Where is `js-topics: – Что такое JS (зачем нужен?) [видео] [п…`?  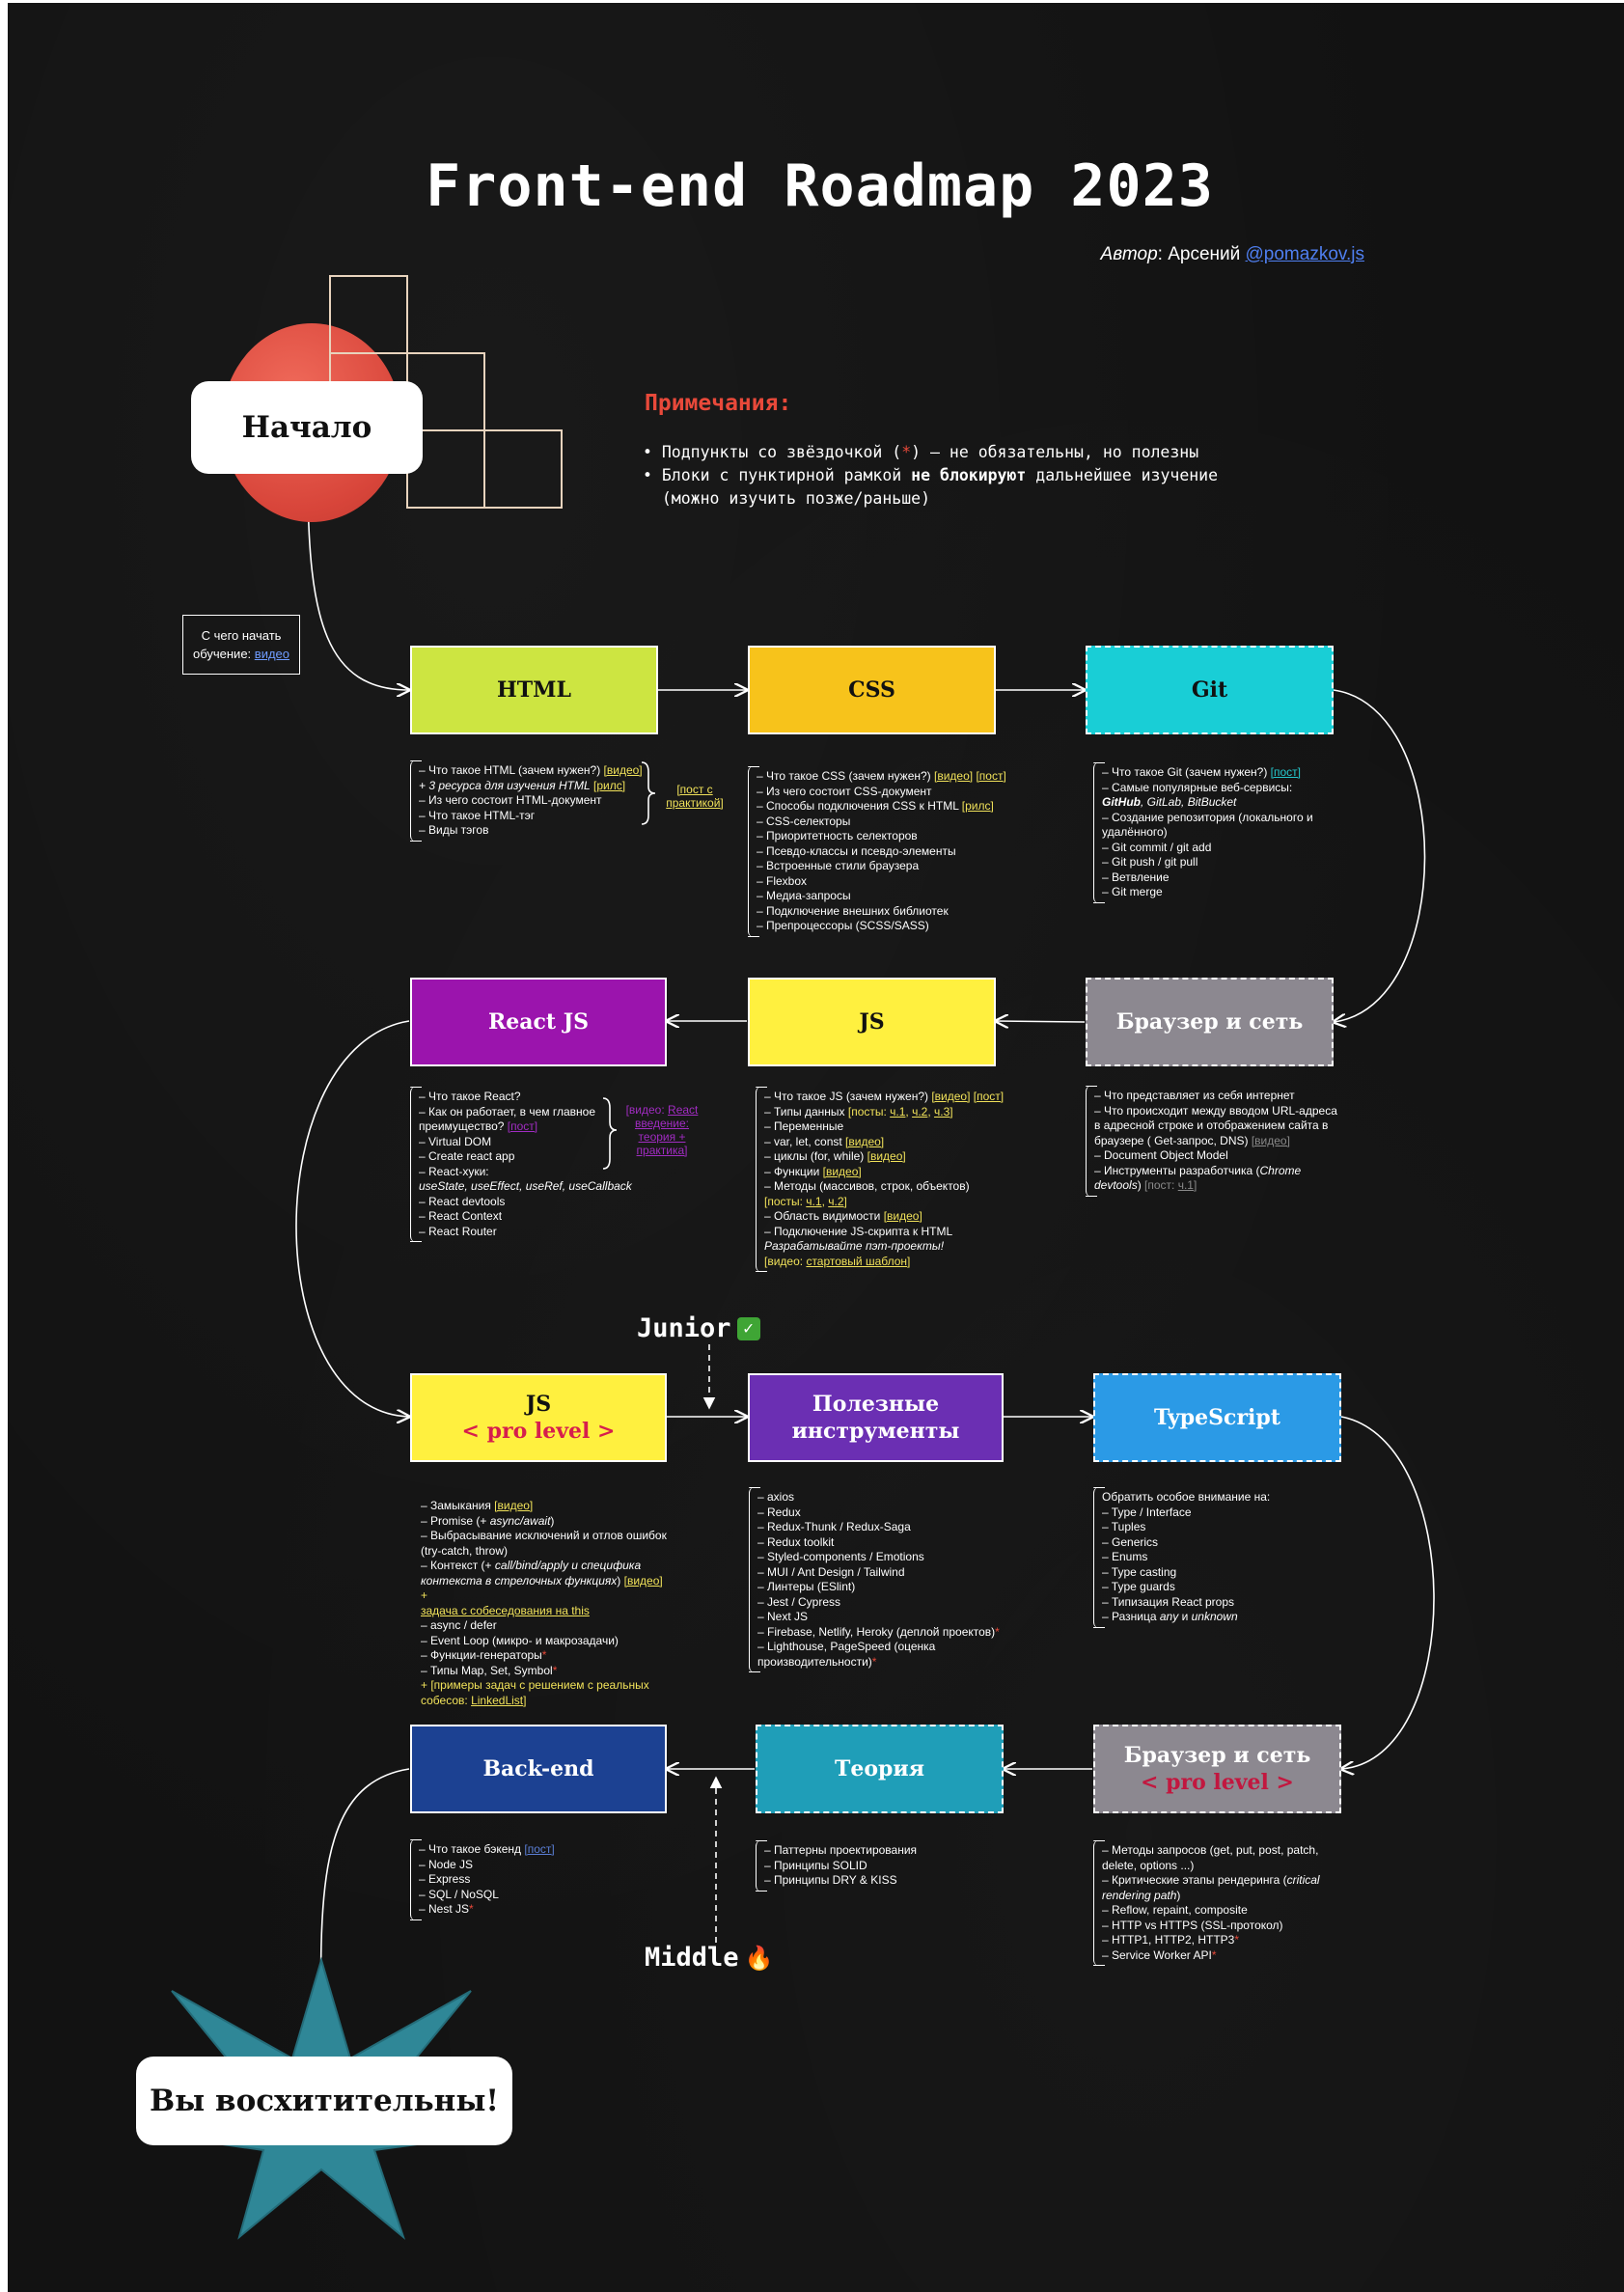 js-topics: – Что такое JS (зачем нужен?) [видео] [п… is located at coordinates (880, 1179).